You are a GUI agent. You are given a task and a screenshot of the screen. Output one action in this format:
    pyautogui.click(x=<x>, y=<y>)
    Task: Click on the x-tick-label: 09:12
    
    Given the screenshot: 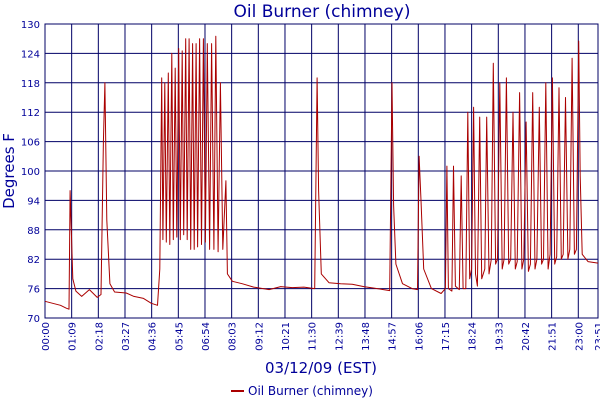 What is the action you would take?
    pyautogui.click(x=259, y=336)
    